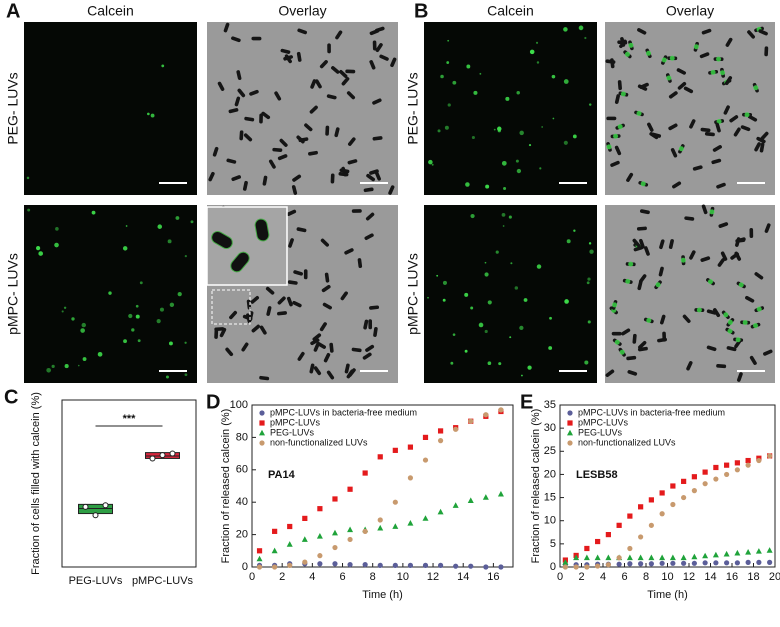 This screenshot has width=780, height=627. I want to click on x-tick-label: 10, so click(403, 577).